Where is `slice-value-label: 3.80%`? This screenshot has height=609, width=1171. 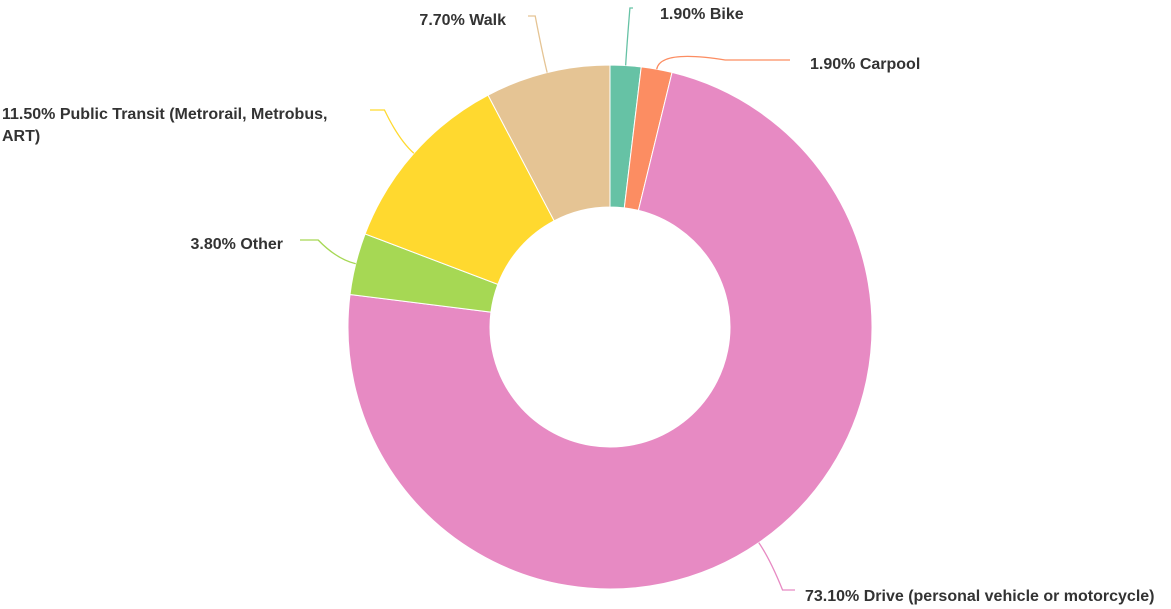 slice-value-label: 3.80% is located at coordinates (213, 244).